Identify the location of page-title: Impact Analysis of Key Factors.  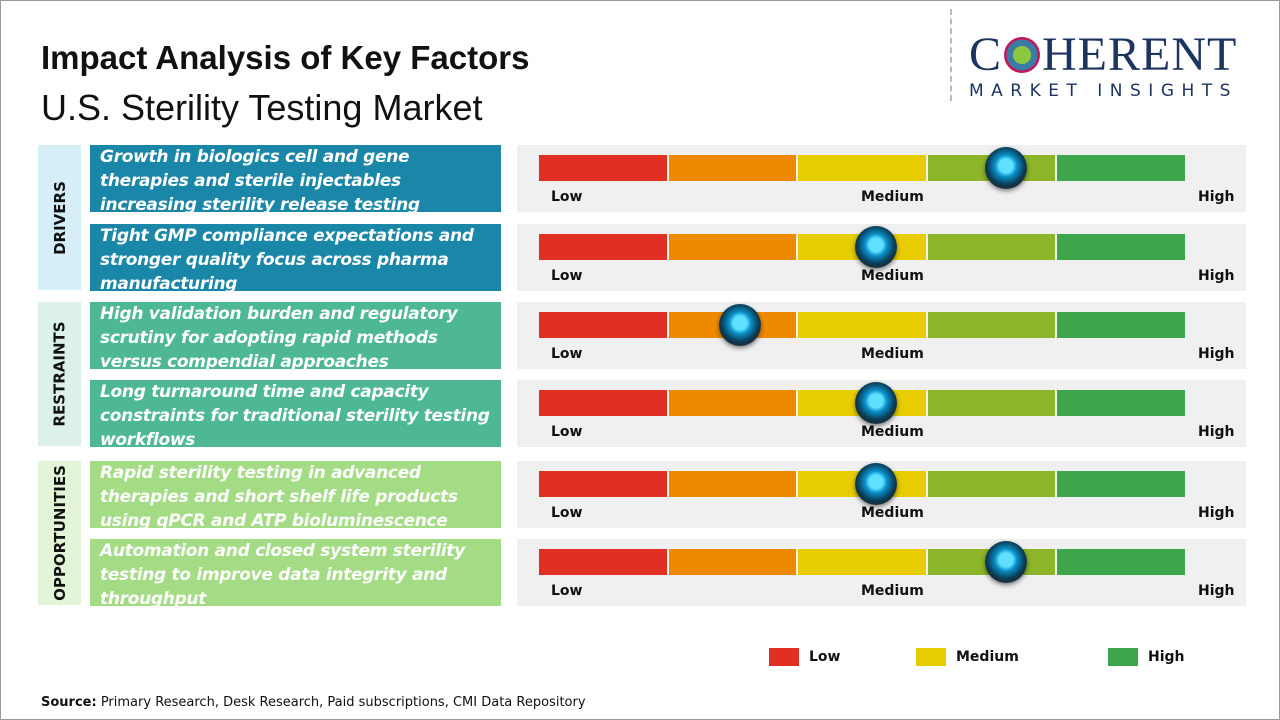
(285, 57).